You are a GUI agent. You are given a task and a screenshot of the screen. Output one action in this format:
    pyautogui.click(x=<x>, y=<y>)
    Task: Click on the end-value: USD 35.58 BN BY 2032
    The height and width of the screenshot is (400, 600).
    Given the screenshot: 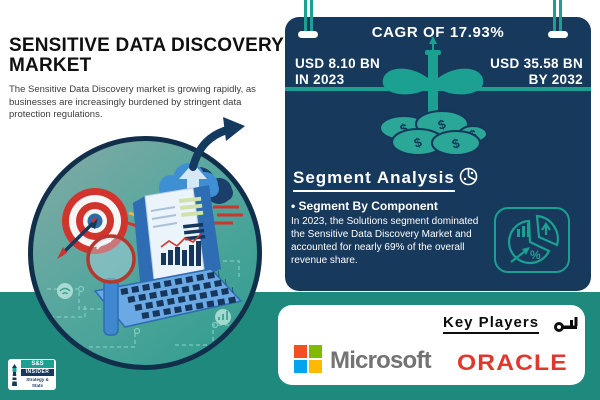 What is the action you would take?
    pyautogui.click(x=506, y=72)
    